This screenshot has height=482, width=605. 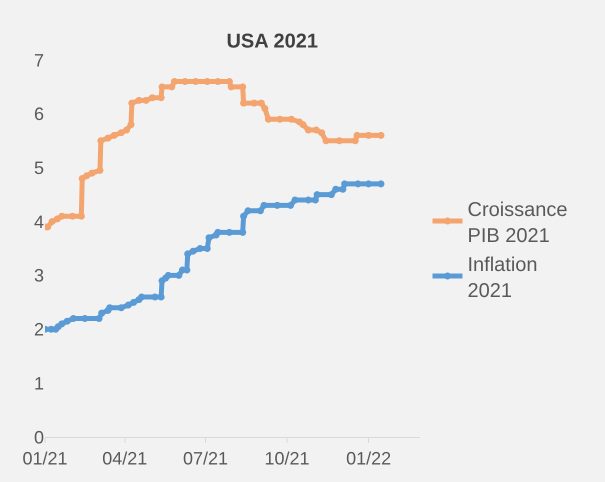 What do you see at coordinates (39, 383) in the screenshot?
I see `y-tick-label: 1` at bounding box center [39, 383].